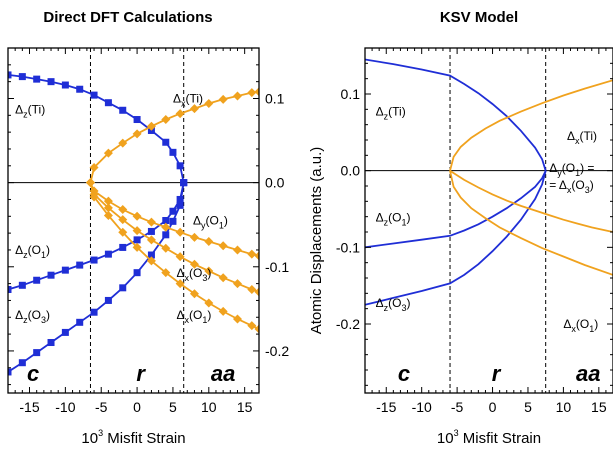 The height and width of the screenshot is (453, 613). I want to click on x-tick-label: -15, so click(29, 407).